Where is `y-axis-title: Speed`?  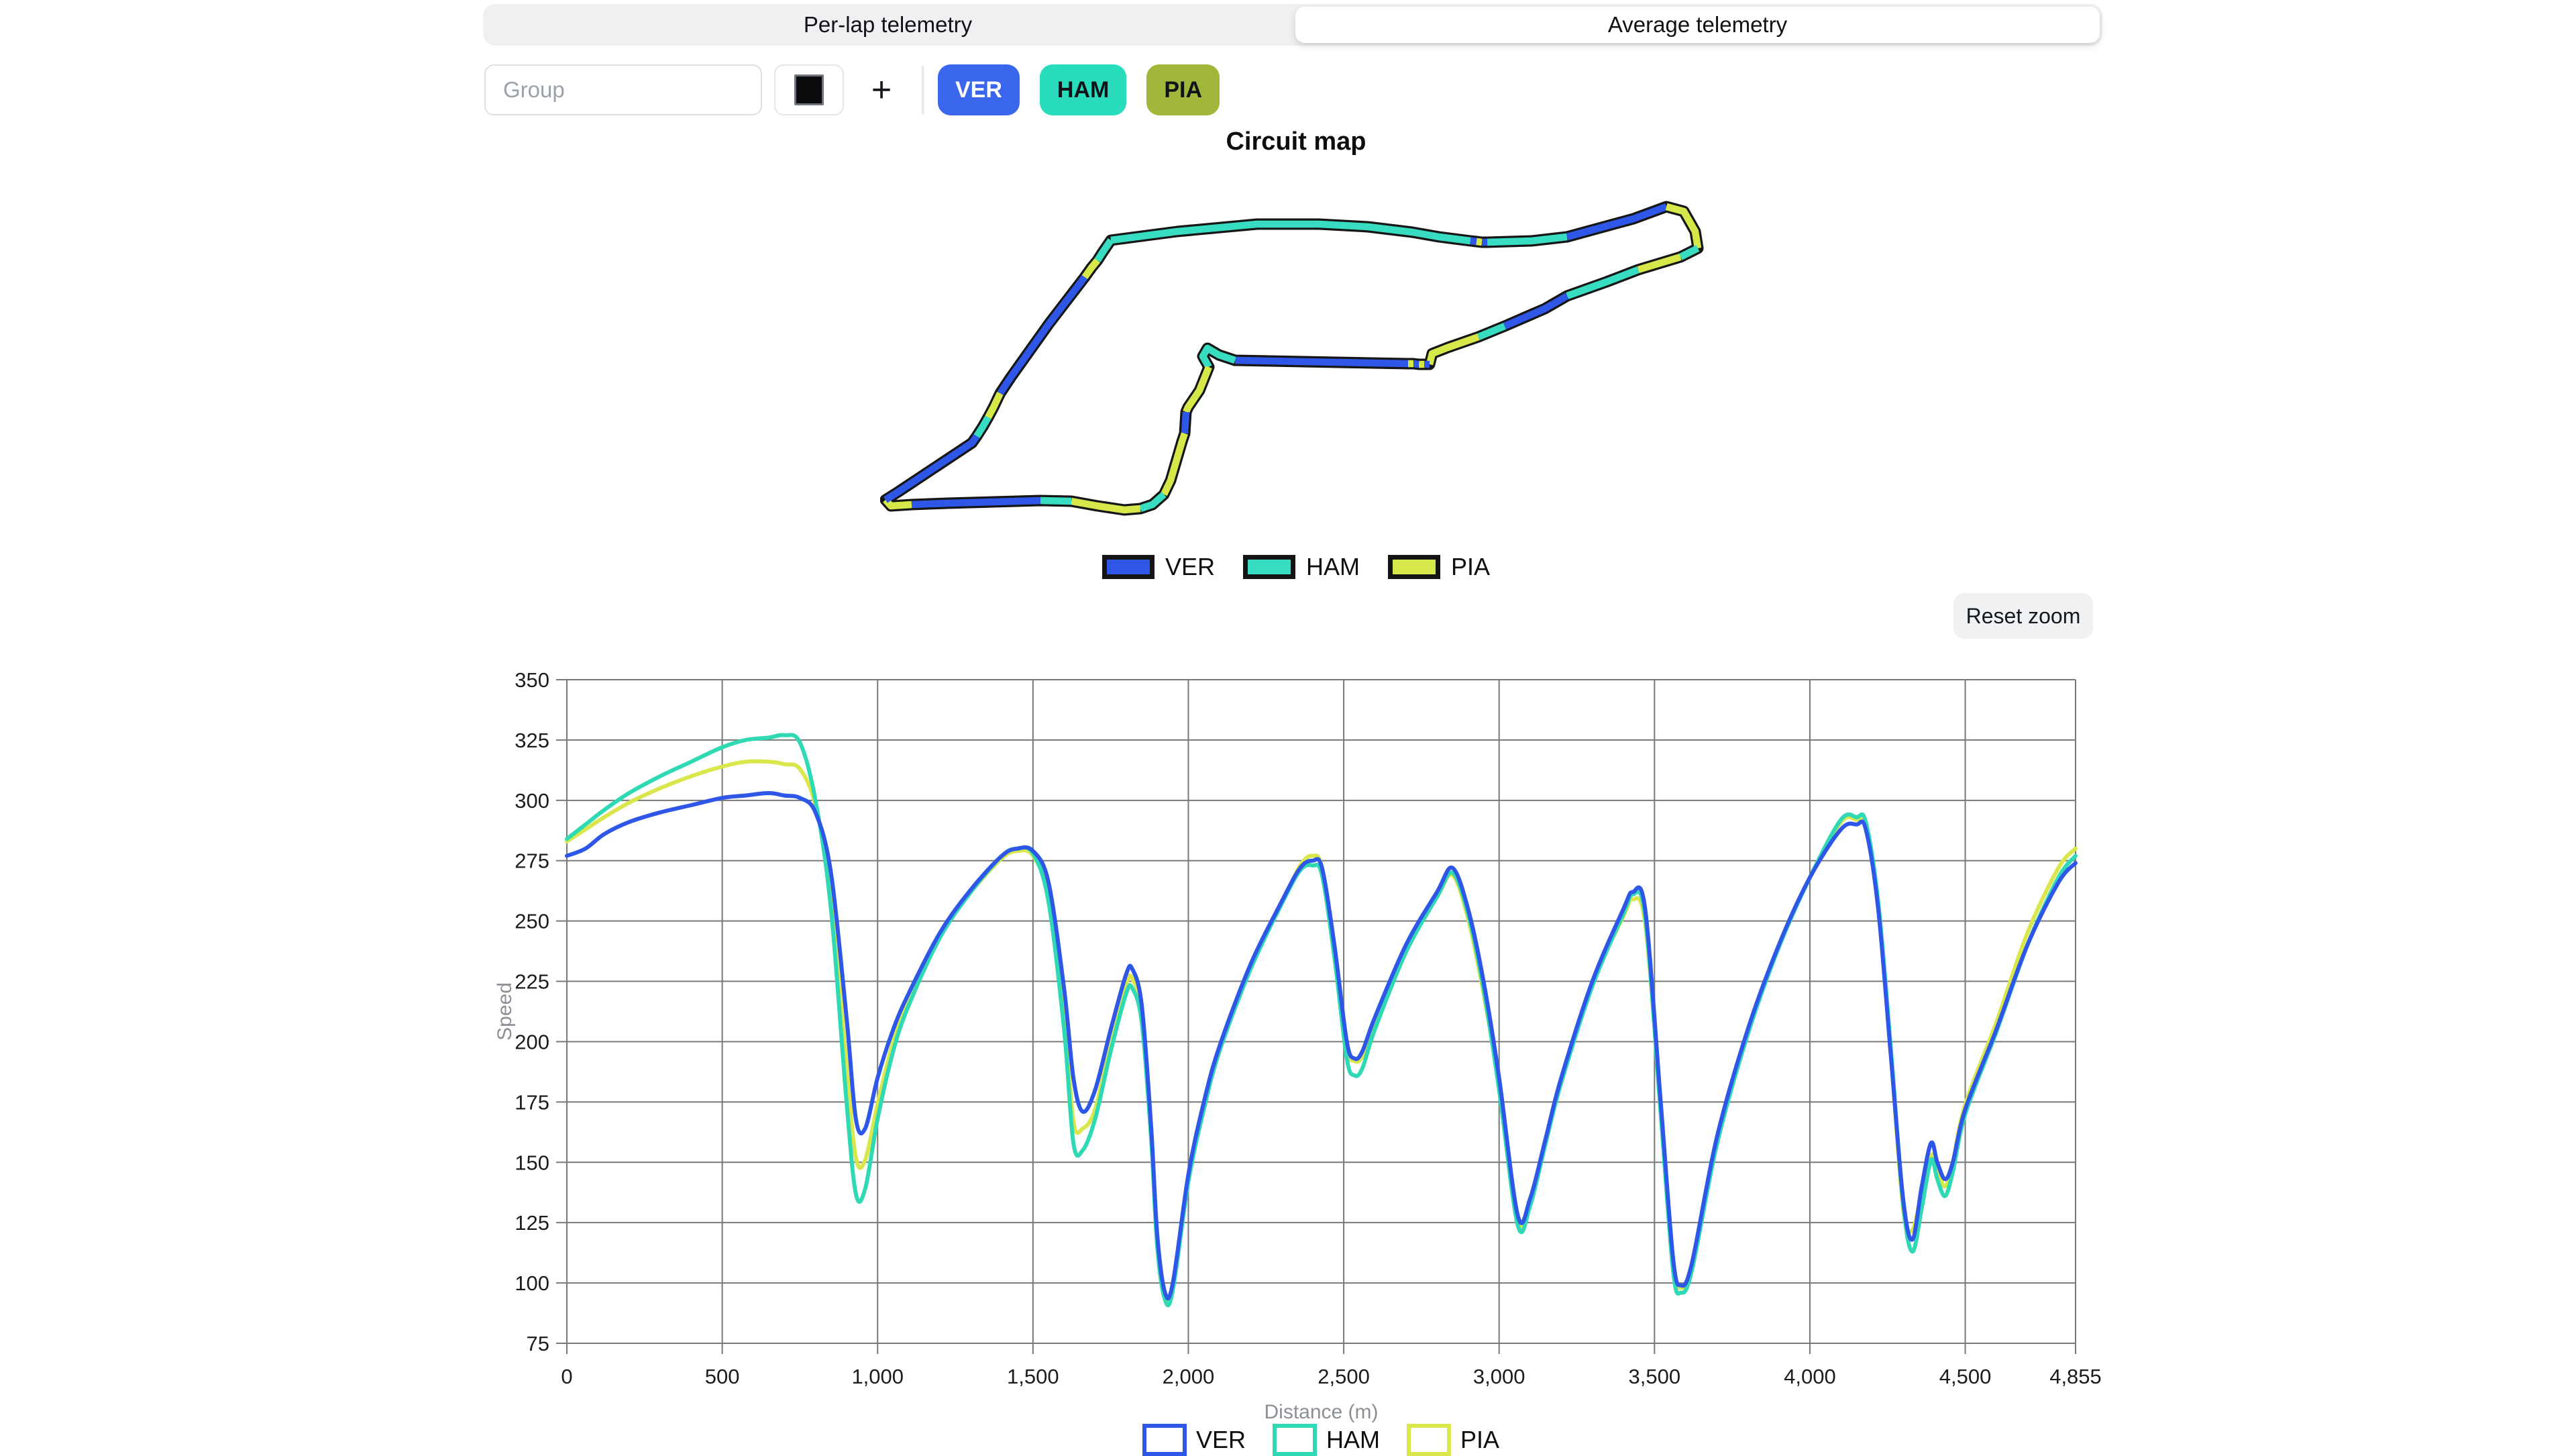
y-axis-title: Speed is located at coordinates (505, 1012).